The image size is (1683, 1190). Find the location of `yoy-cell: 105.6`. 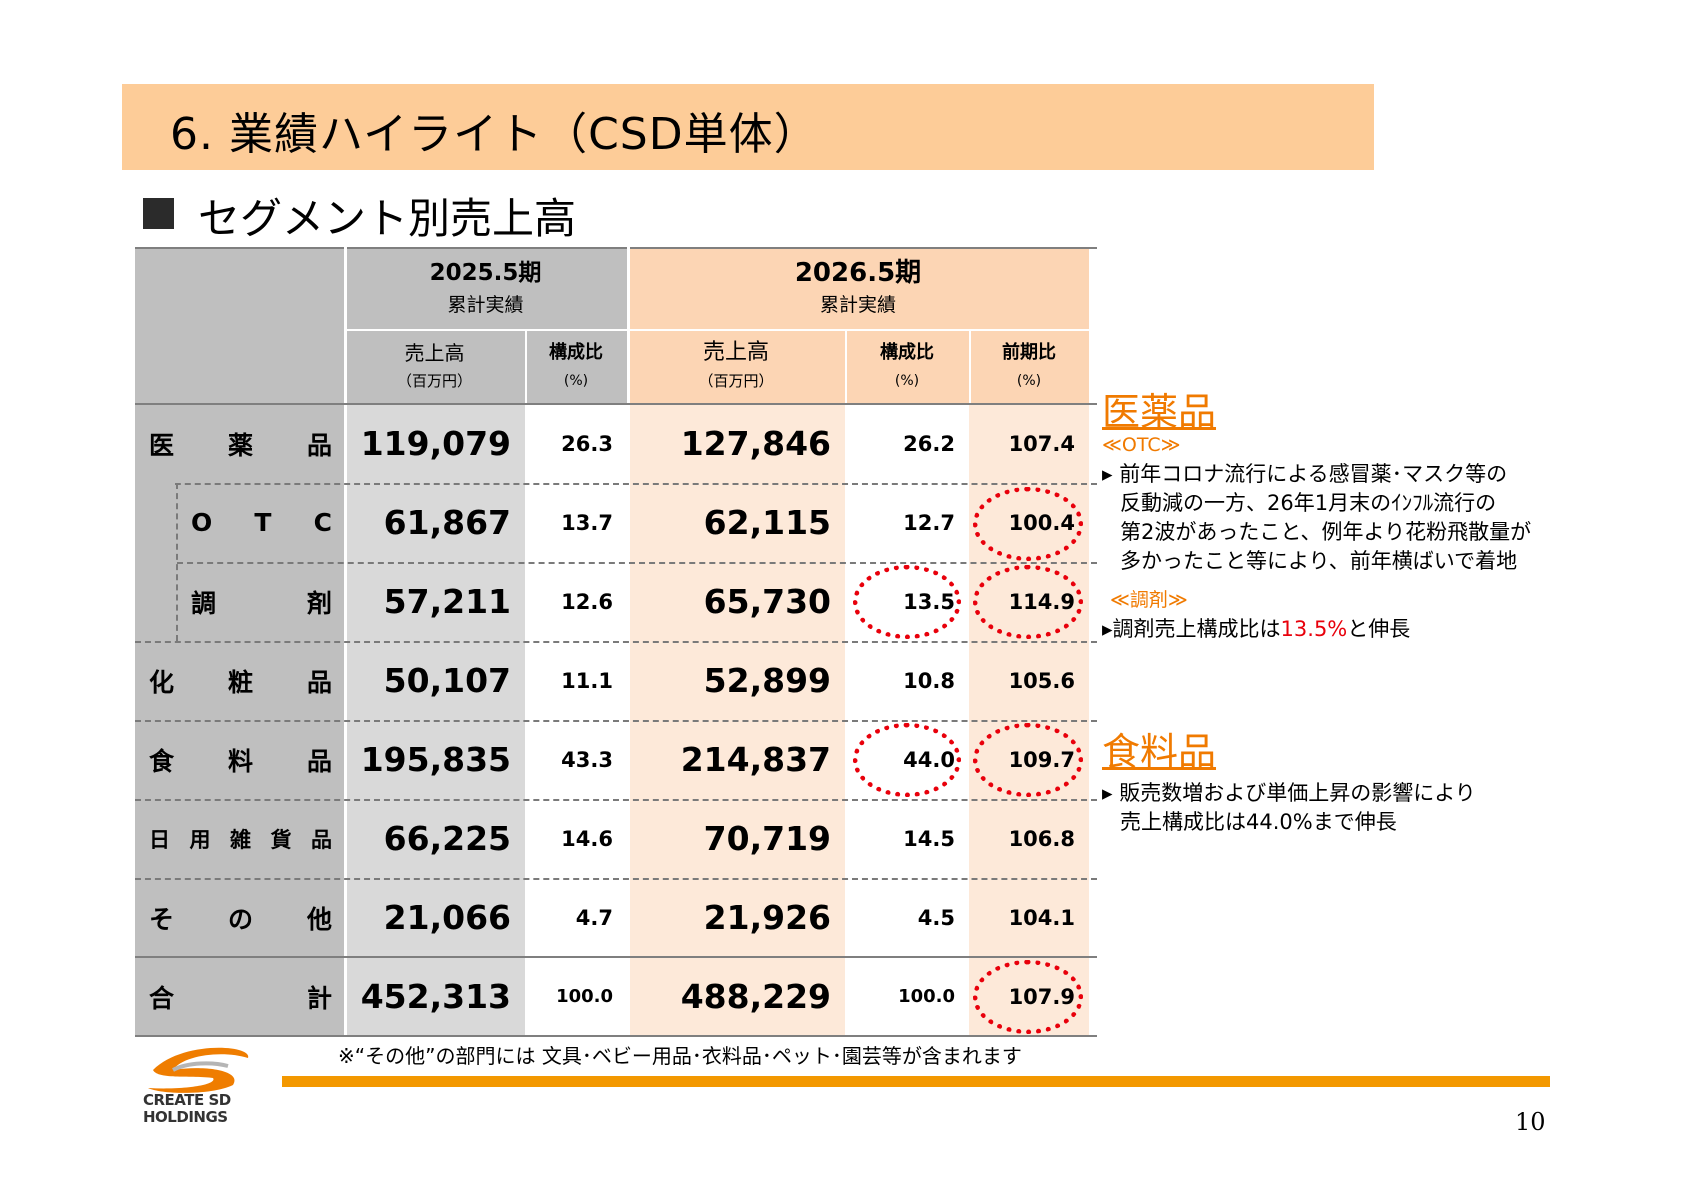

yoy-cell: 105.6 is located at coordinates (1041, 680).